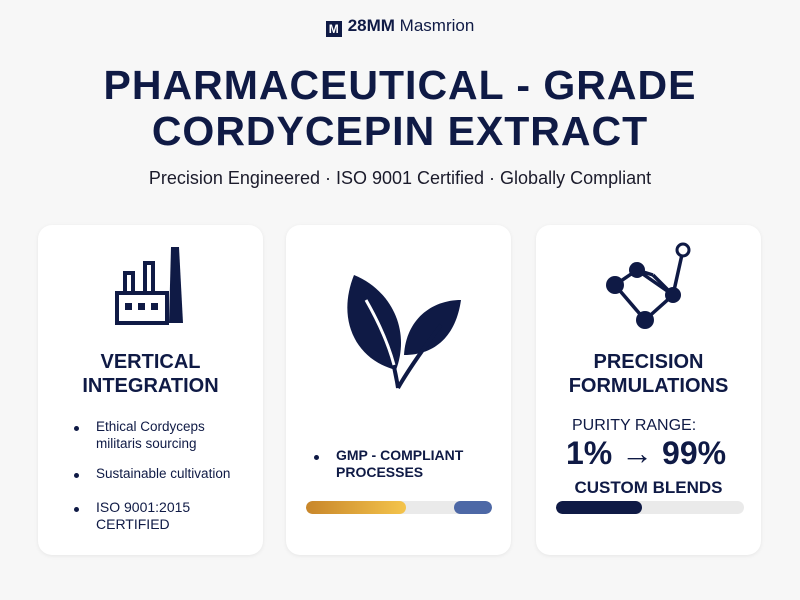  What do you see at coordinates (149, 286) in the screenshot?
I see `factory-icon` at bounding box center [149, 286].